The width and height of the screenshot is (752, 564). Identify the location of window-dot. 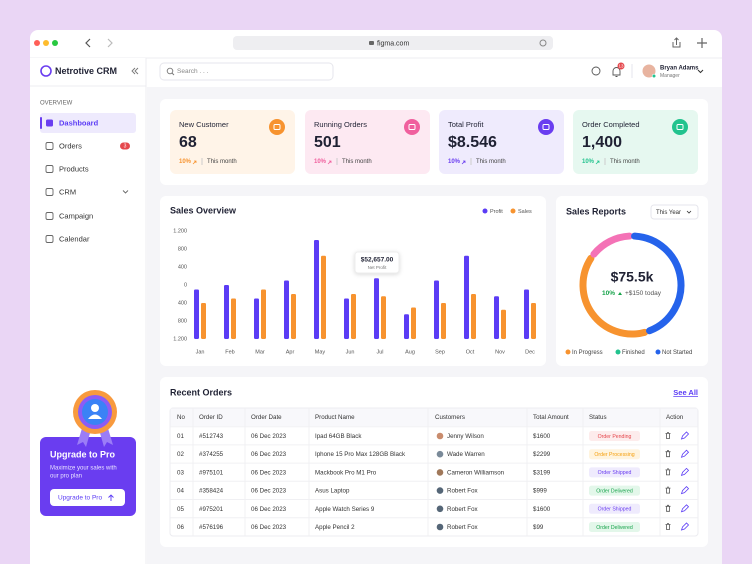
(55, 43).